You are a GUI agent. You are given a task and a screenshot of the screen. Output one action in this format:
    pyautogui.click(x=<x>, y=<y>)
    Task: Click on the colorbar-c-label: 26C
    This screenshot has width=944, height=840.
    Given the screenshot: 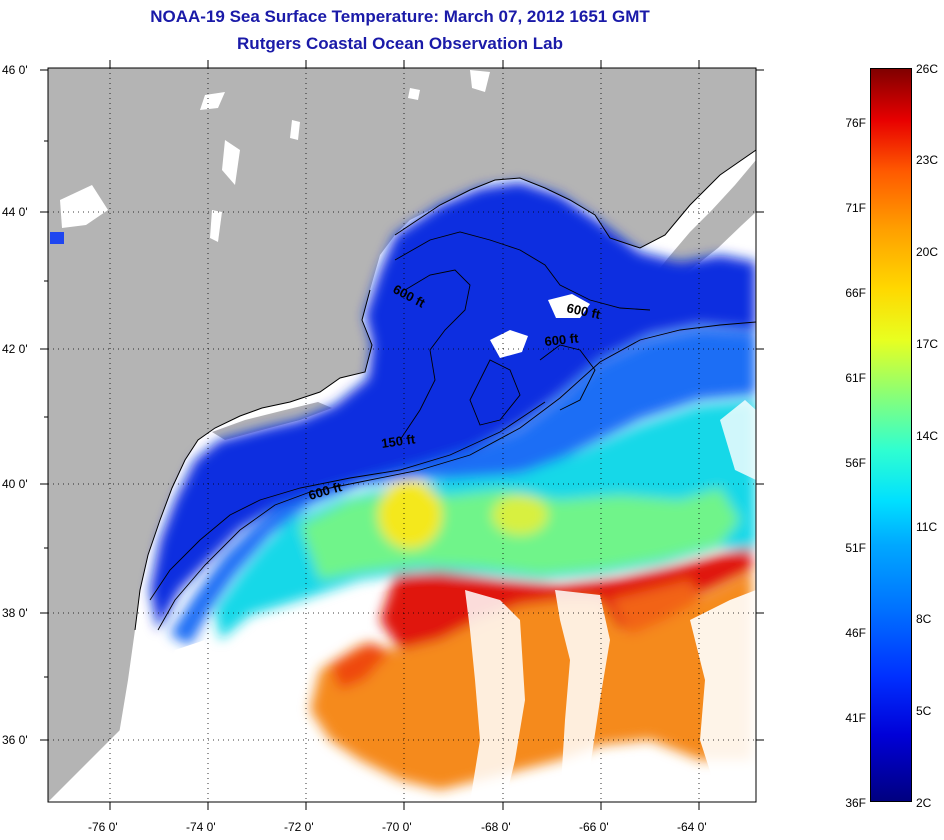 What is the action you would take?
    pyautogui.click(x=927, y=69)
    